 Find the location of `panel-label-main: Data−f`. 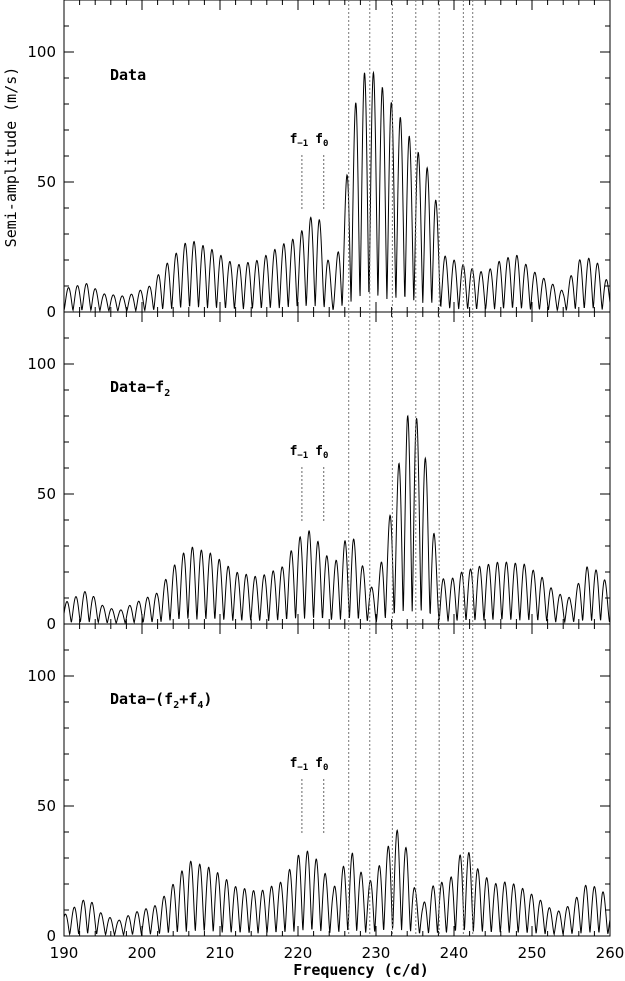

panel-label-main: Data−f is located at coordinates (137, 387).